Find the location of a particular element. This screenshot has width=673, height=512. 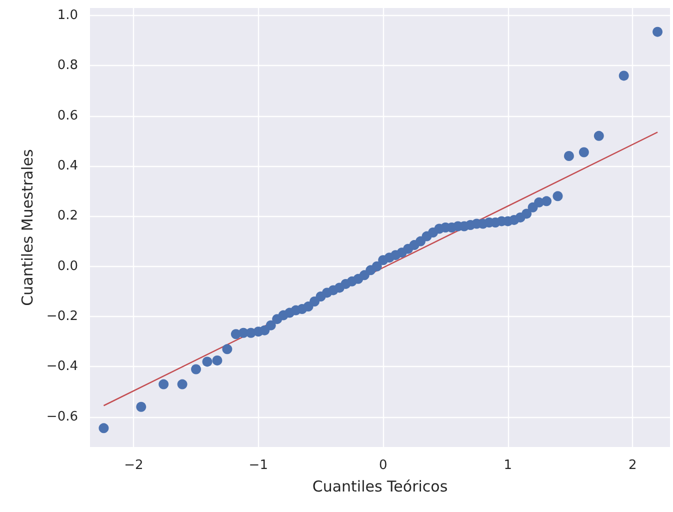

y-tick-label: 0.0 is located at coordinates (67, 266).